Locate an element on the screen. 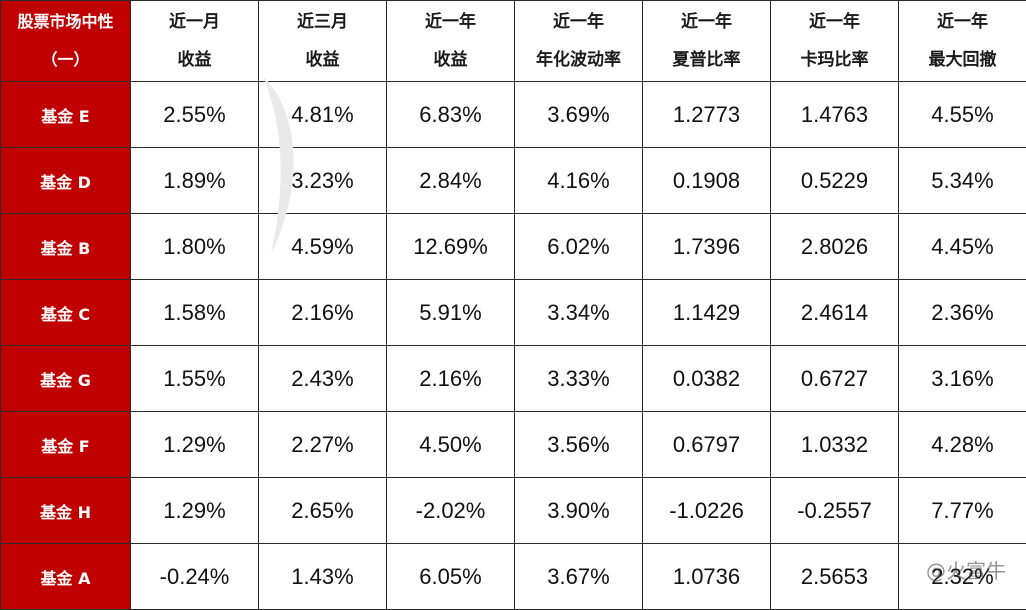 The image size is (1026, 610). value-cell: 3.69% is located at coordinates (579, 115).